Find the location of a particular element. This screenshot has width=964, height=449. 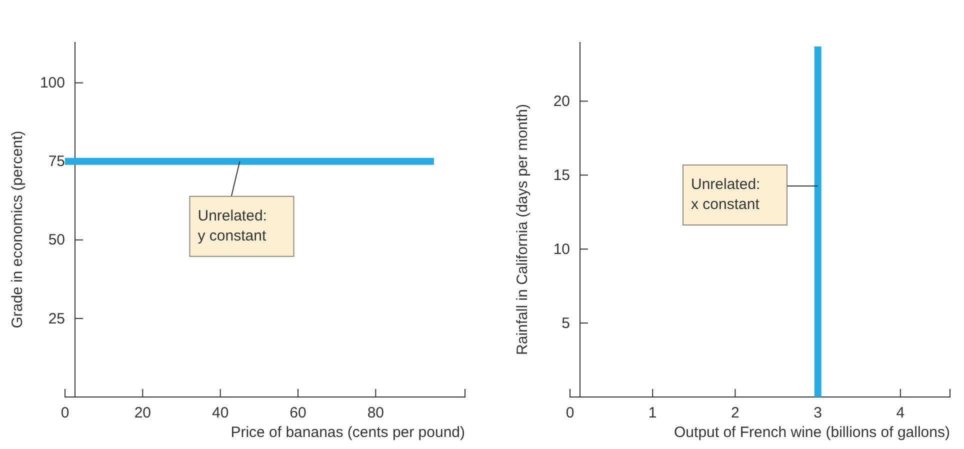

y-tick-label: 5 is located at coordinates (566, 323).